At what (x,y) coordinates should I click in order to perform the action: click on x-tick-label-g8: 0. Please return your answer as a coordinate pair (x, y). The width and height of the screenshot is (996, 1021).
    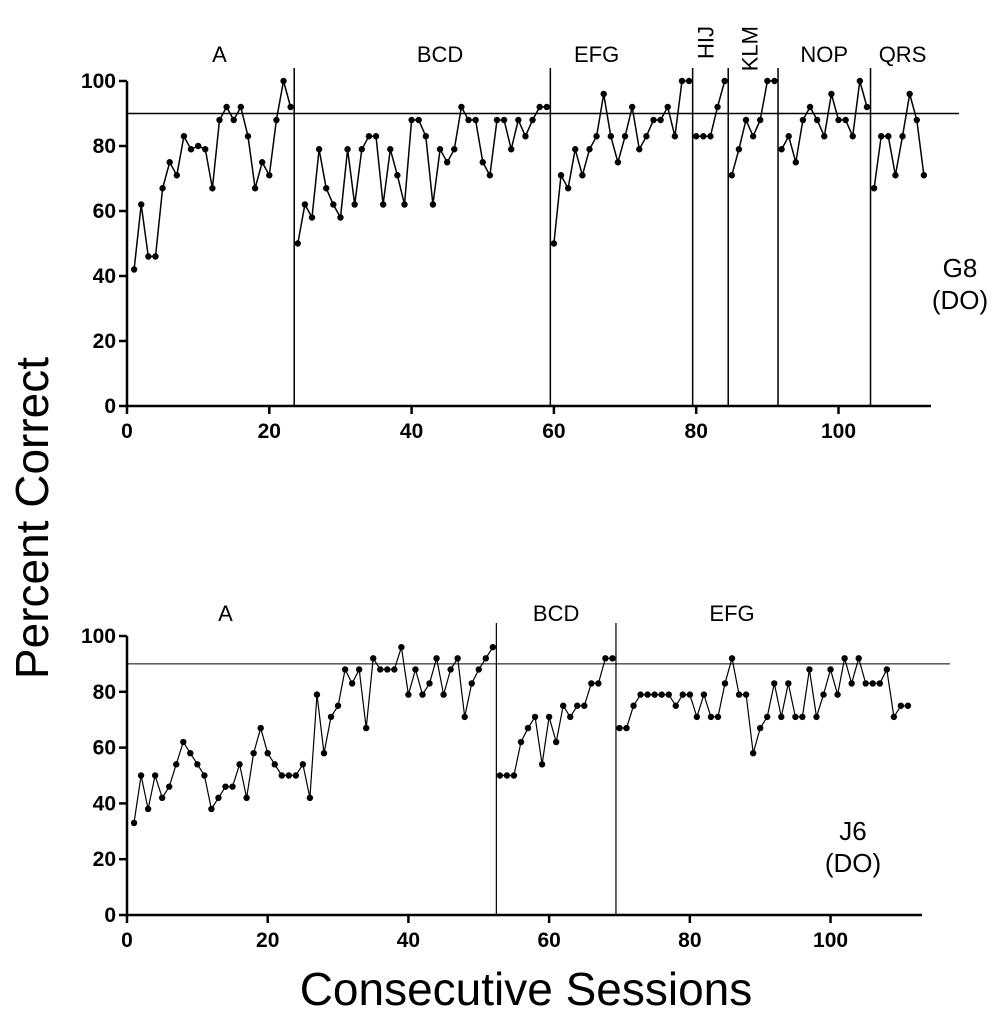
    Looking at the image, I should click on (127, 431).